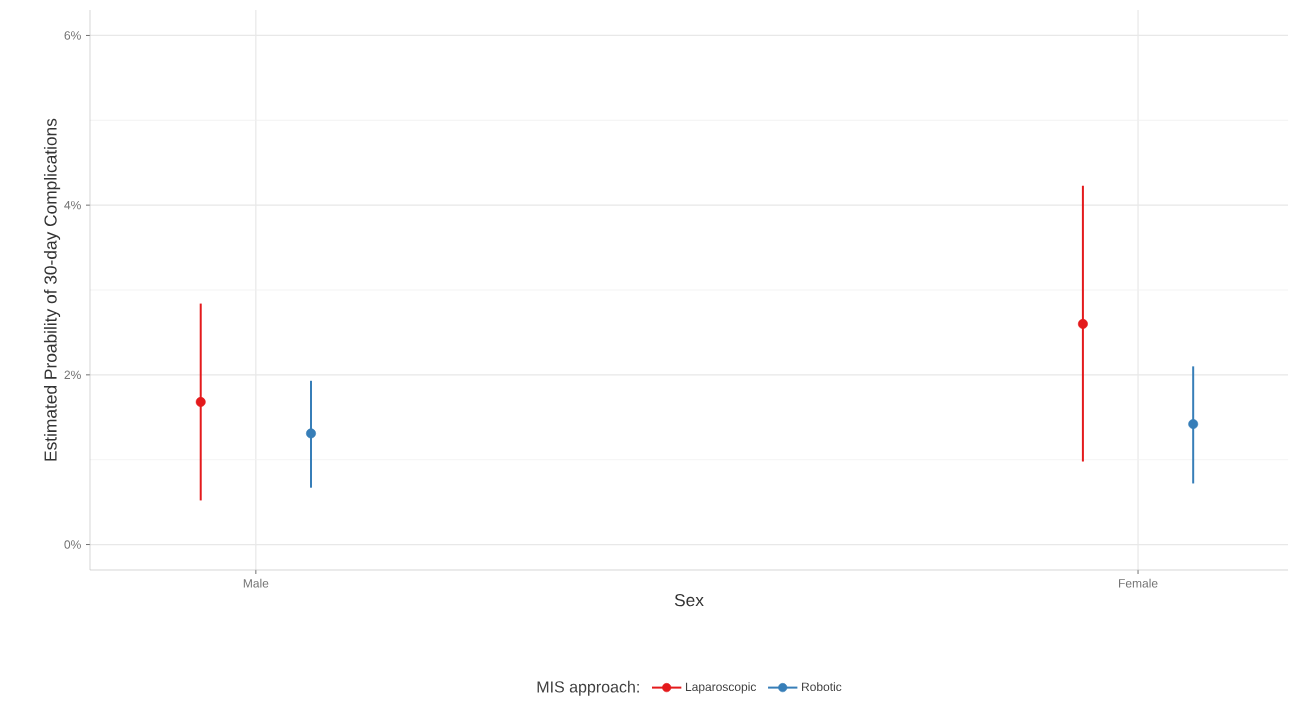 This screenshot has width=1305, height=703. I want to click on y-tick-label: 2%, so click(72, 375).